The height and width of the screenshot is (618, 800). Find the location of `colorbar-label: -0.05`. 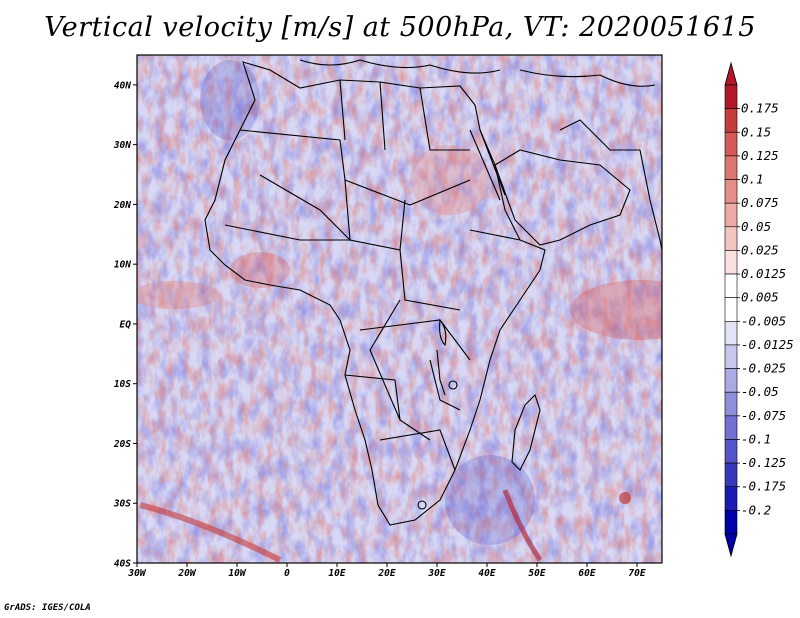

colorbar-label: -0.05 is located at coordinates (760, 391).